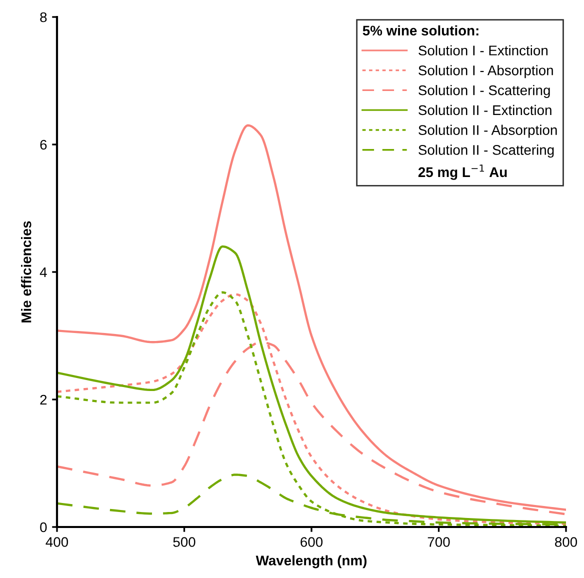  What do you see at coordinates (43, 145) in the screenshot?
I see `y-tick-label: 6` at bounding box center [43, 145].